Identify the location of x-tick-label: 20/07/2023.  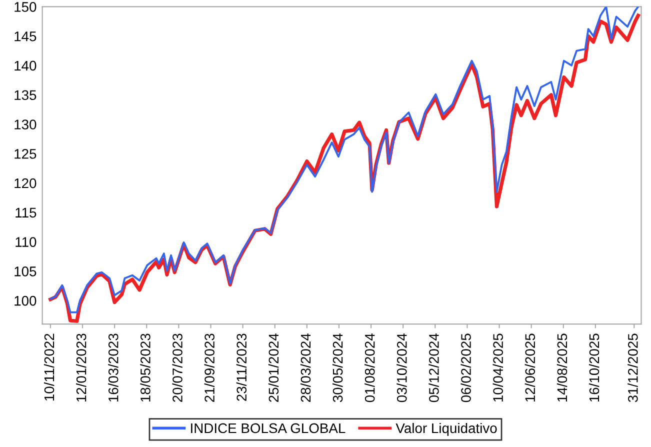
(177, 368).